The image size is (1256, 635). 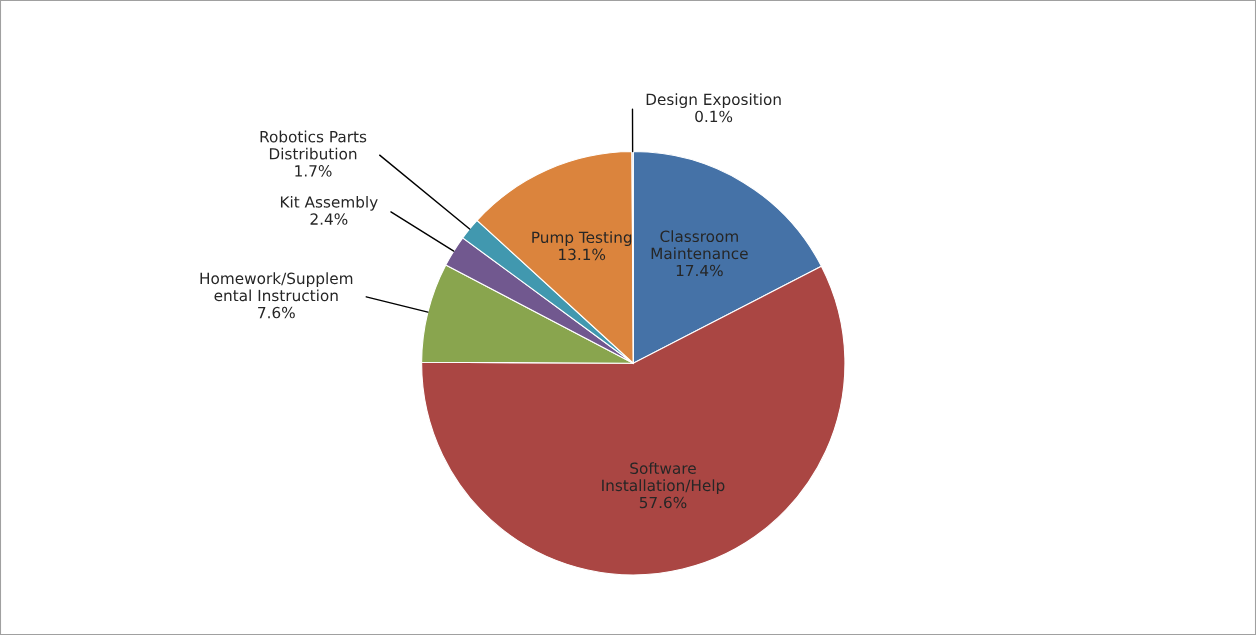 What do you see at coordinates (663, 502) in the screenshot?
I see `data-label: 57.6%` at bounding box center [663, 502].